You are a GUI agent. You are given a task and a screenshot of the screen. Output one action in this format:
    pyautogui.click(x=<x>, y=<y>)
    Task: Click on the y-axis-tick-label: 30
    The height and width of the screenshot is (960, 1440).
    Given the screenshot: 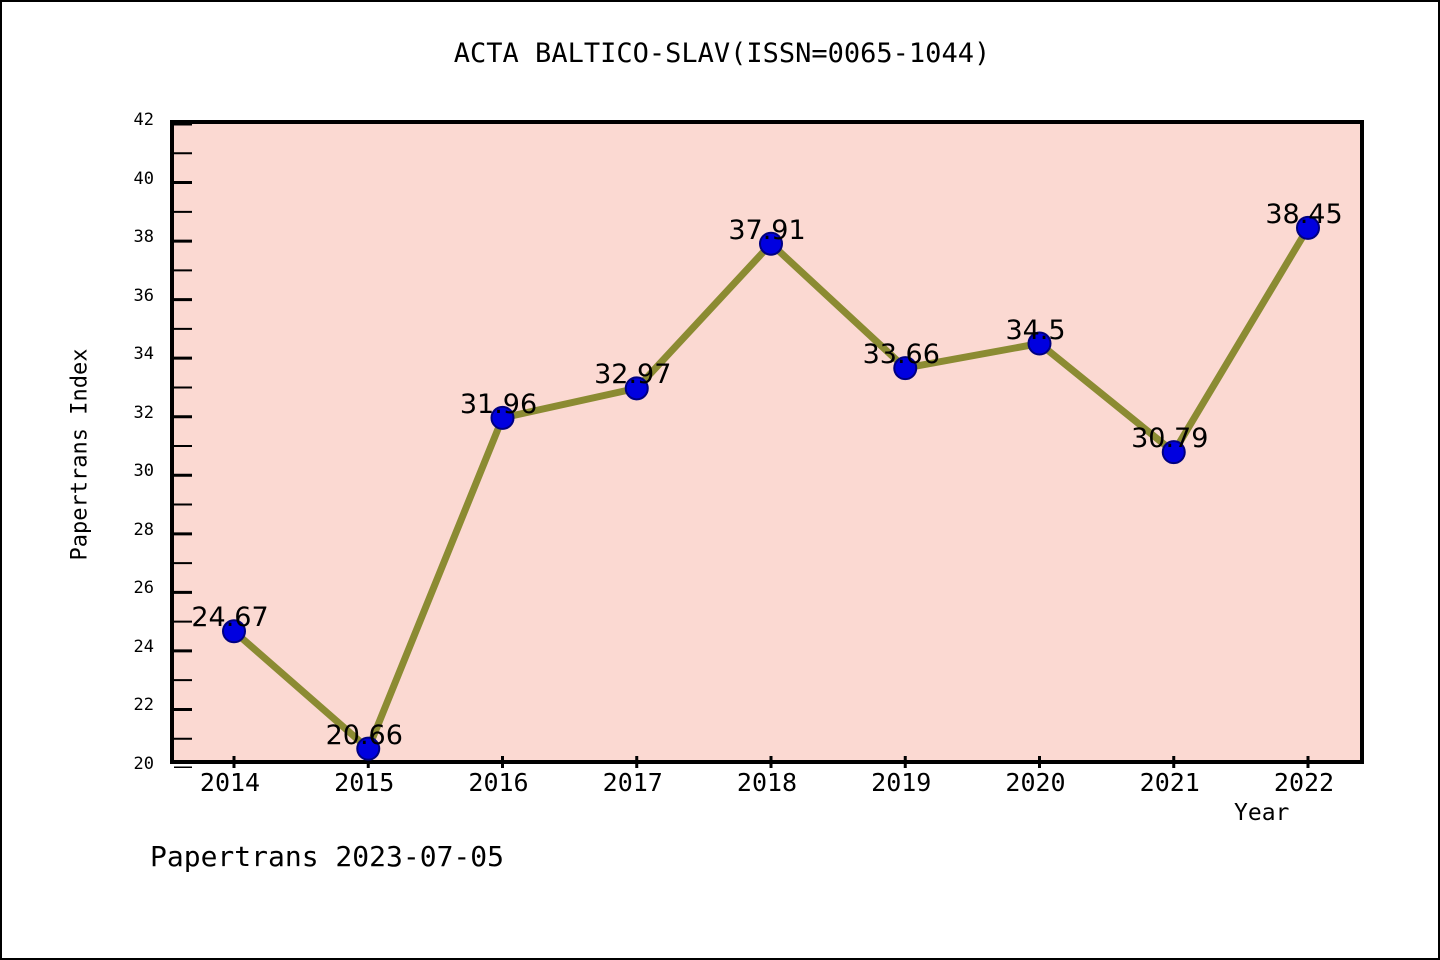 What is the action you would take?
    pyautogui.click(x=143, y=471)
    